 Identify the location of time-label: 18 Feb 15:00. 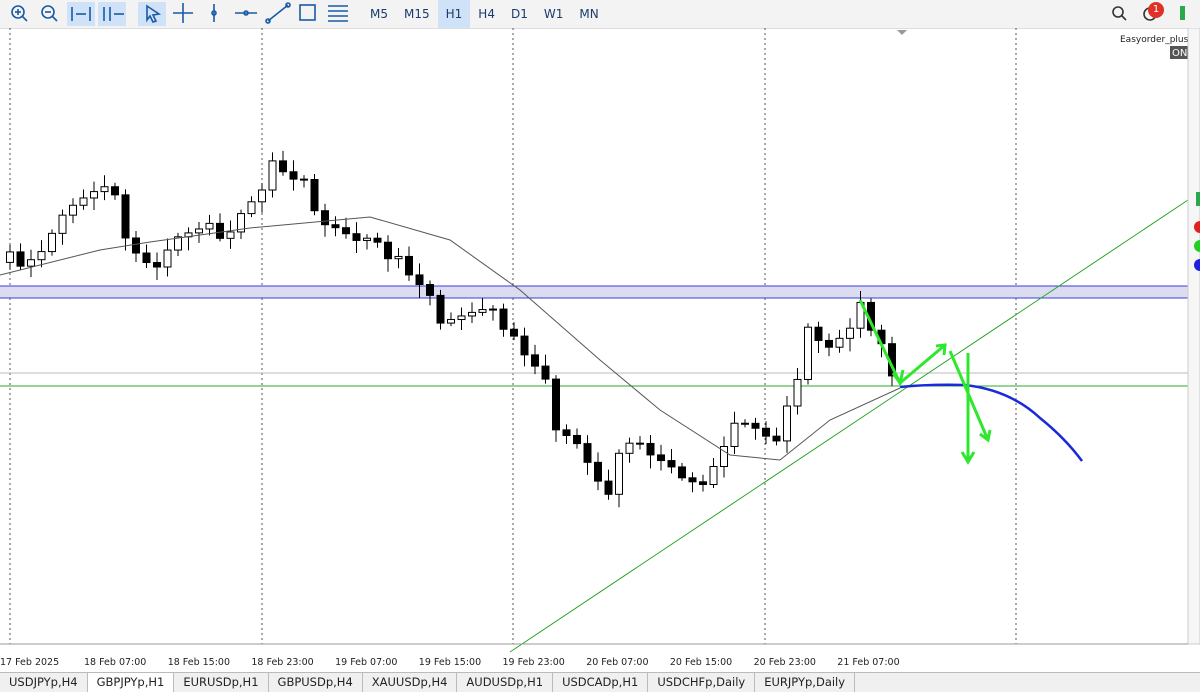
(199, 662).